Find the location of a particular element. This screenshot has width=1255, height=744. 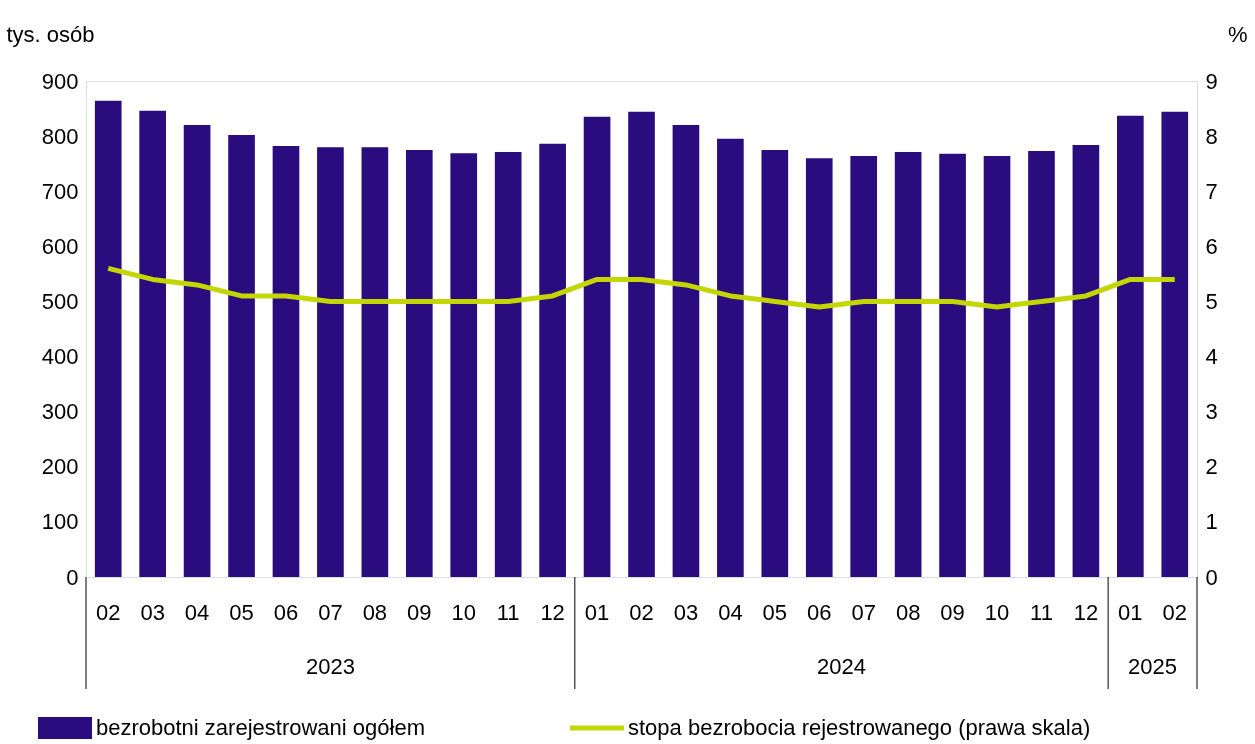

legend-label: bezrobotni zarejestrowani ogółem is located at coordinates (260, 727).